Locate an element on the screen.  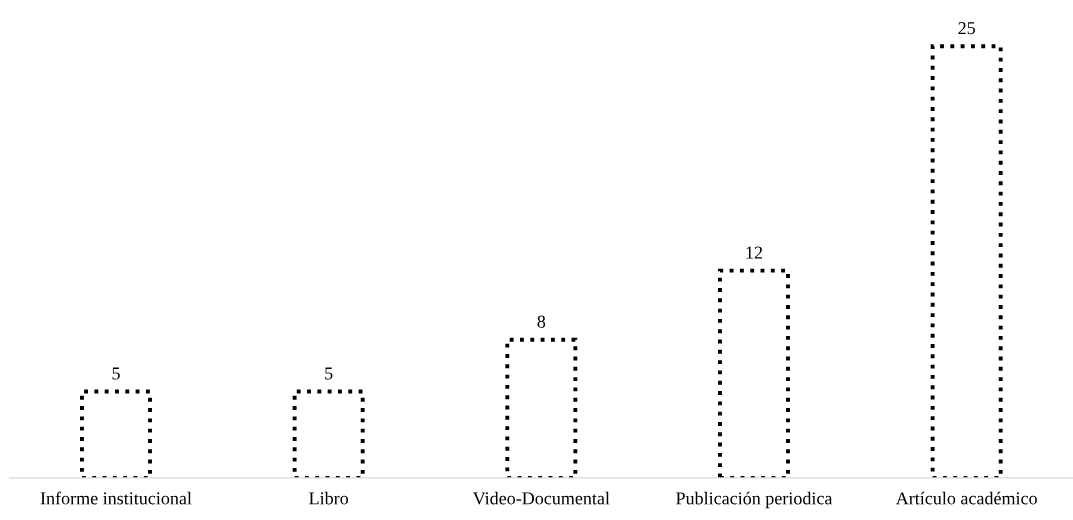
x-tick-label: Libro is located at coordinates (329, 498).